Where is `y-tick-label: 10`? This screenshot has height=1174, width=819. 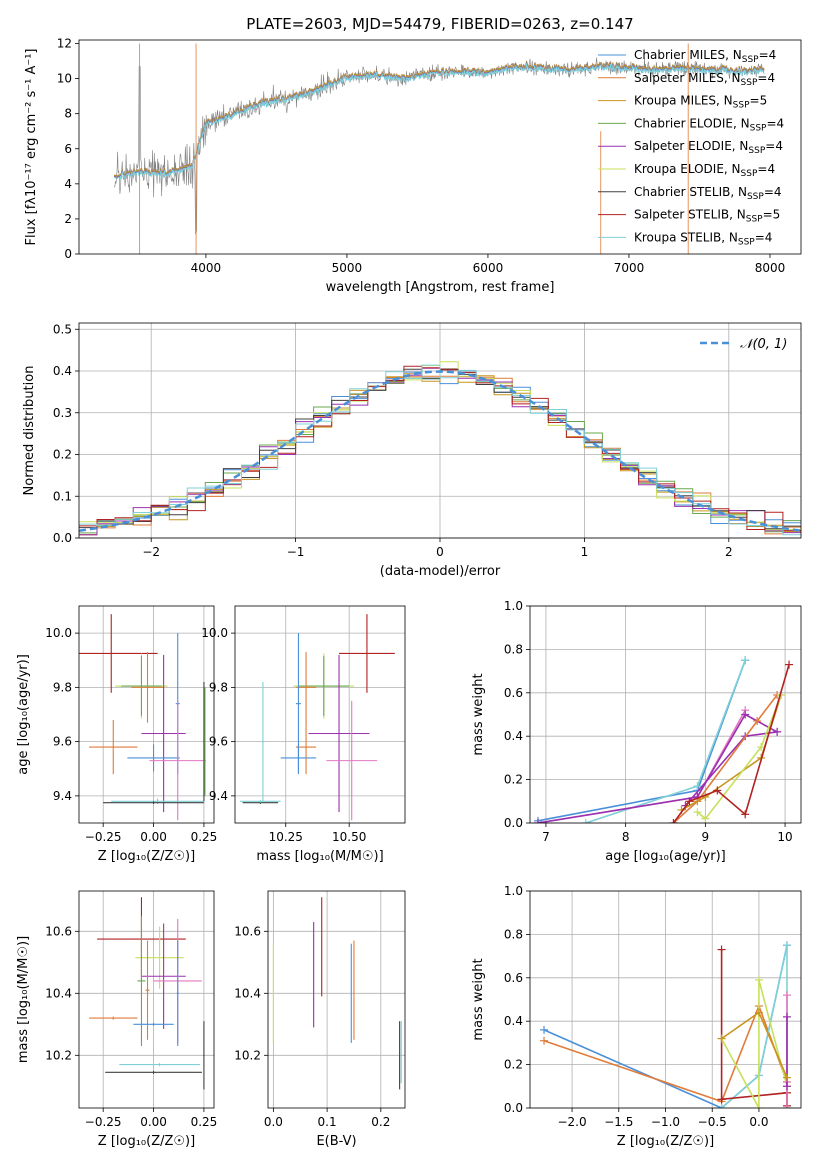
y-tick-label: 10 is located at coordinates (64, 79).